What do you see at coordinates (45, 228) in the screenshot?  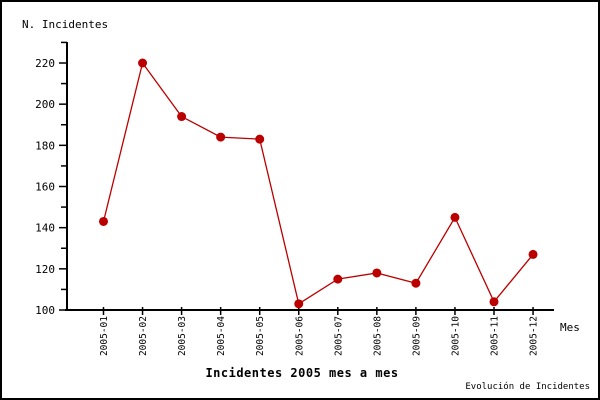 I see `y-tick-label: 140` at bounding box center [45, 228].